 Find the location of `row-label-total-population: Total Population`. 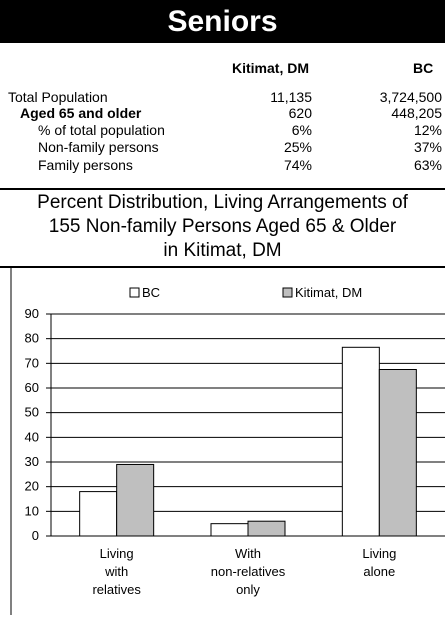

row-label-total-population: Total Population is located at coordinates (58, 97).